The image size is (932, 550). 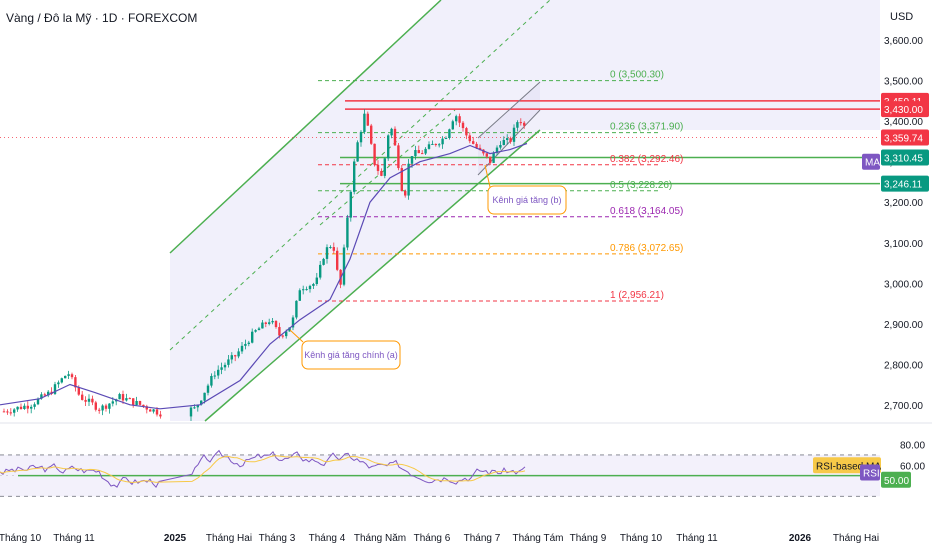 What do you see at coordinates (296, 336) in the screenshot?
I see `annotation-a-connector` at bounding box center [296, 336].